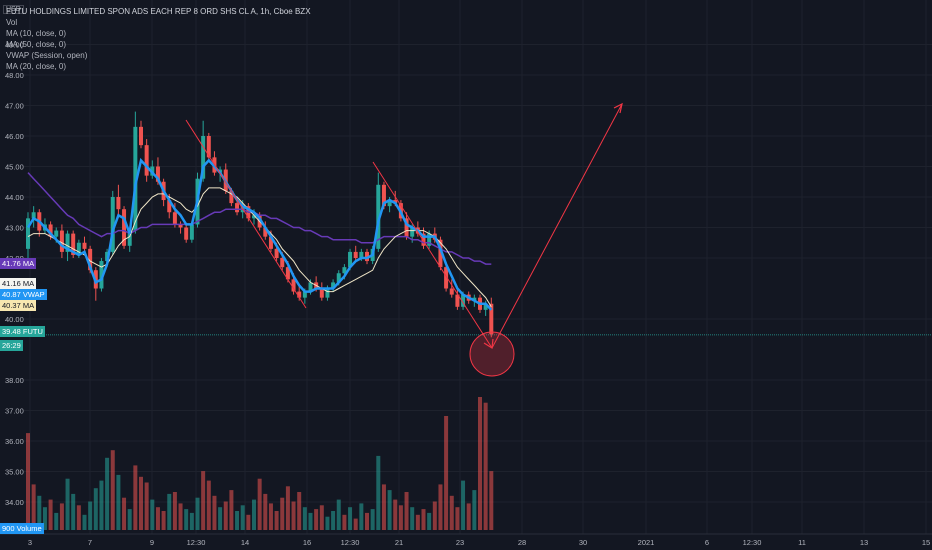 The height and width of the screenshot is (550, 932). Describe the element at coordinates (802, 542) in the screenshot. I see `x-tick-label: 11` at that location.